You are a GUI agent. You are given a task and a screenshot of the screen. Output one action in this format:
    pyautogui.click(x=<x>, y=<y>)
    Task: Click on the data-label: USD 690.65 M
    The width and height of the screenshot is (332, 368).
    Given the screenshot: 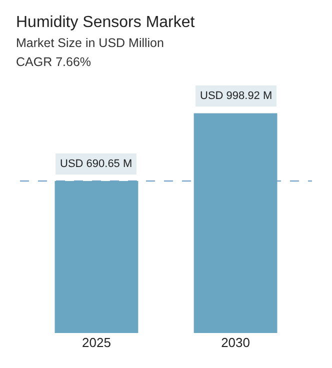 What is the action you would take?
    pyautogui.click(x=96, y=164)
    